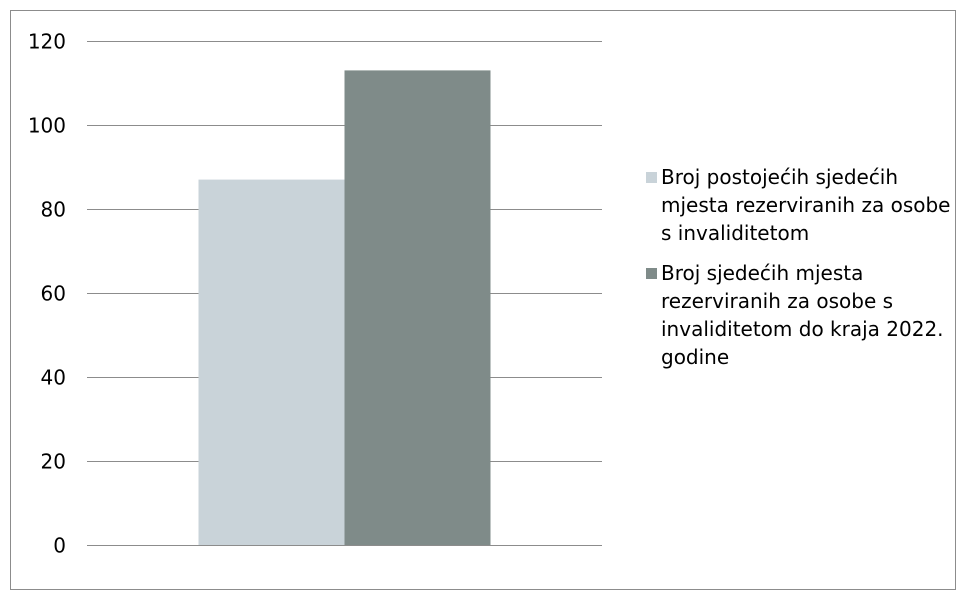 The width and height of the screenshot is (960, 590). What do you see at coordinates (47, 42) in the screenshot?
I see `y-tick-label-120: 120` at bounding box center [47, 42].